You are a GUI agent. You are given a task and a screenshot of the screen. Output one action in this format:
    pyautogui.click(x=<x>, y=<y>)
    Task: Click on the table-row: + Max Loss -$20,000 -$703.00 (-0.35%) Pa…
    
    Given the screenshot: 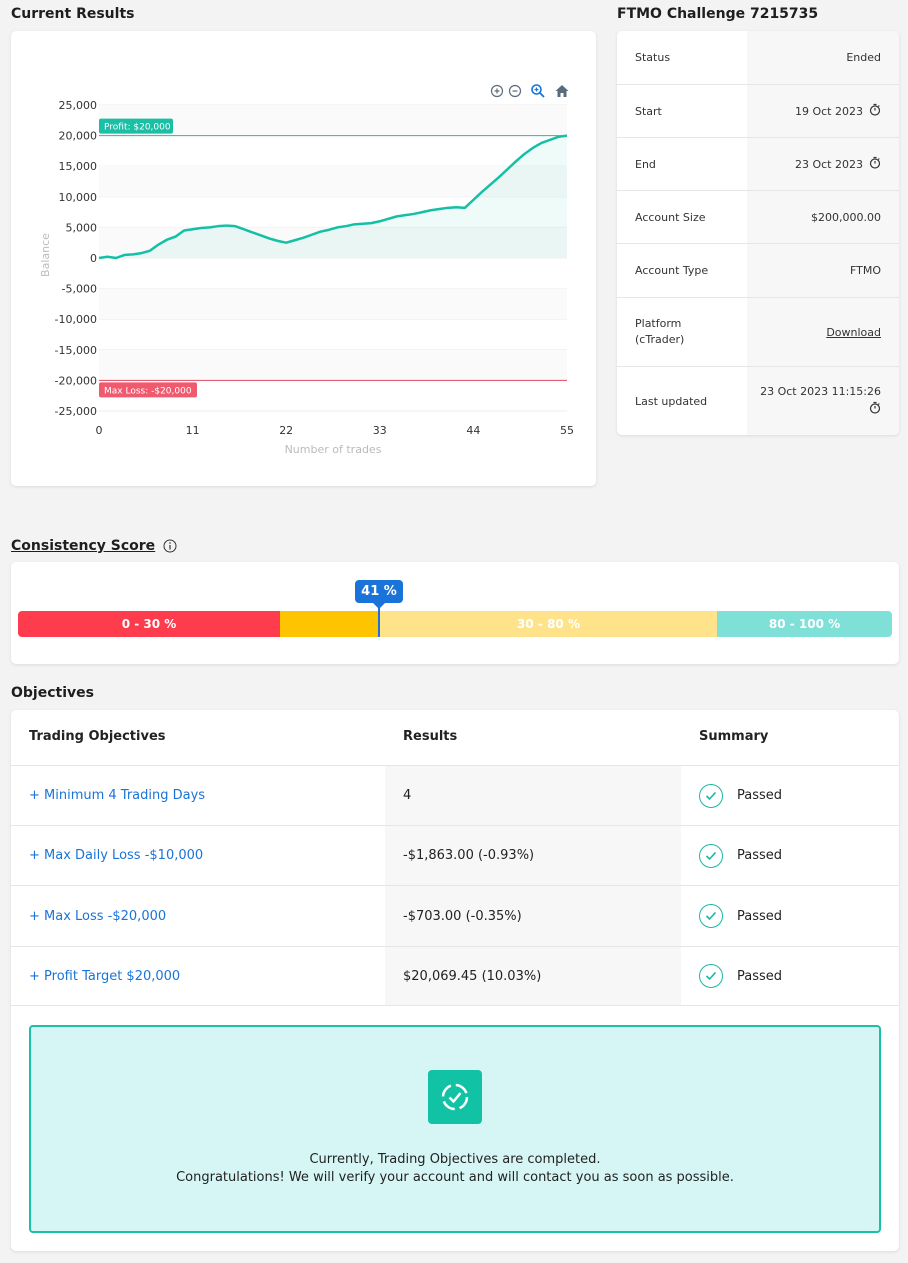 What is the action you would take?
    pyautogui.click(x=455, y=915)
    